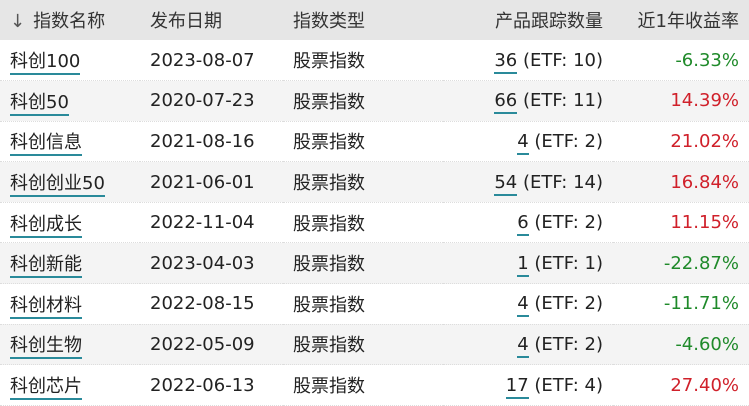  What do you see at coordinates (528, 20) in the screenshot?
I see `column-header-count: 产品跟踪数量` at bounding box center [528, 20].